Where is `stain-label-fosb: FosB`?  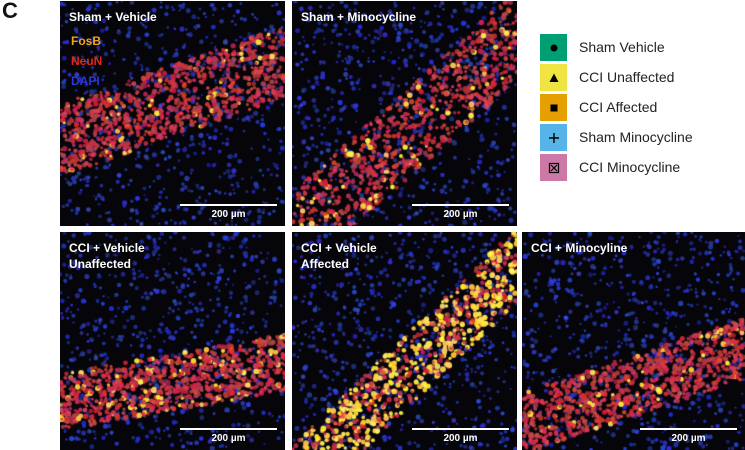 stain-label-fosb: FosB is located at coordinates (86, 41).